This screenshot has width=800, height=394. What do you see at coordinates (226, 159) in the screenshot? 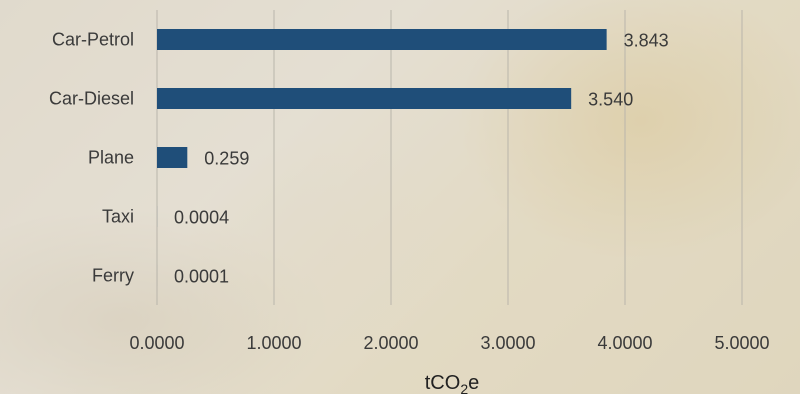
I see `value-label-plane: 0.259` at bounding box center [226, 159].